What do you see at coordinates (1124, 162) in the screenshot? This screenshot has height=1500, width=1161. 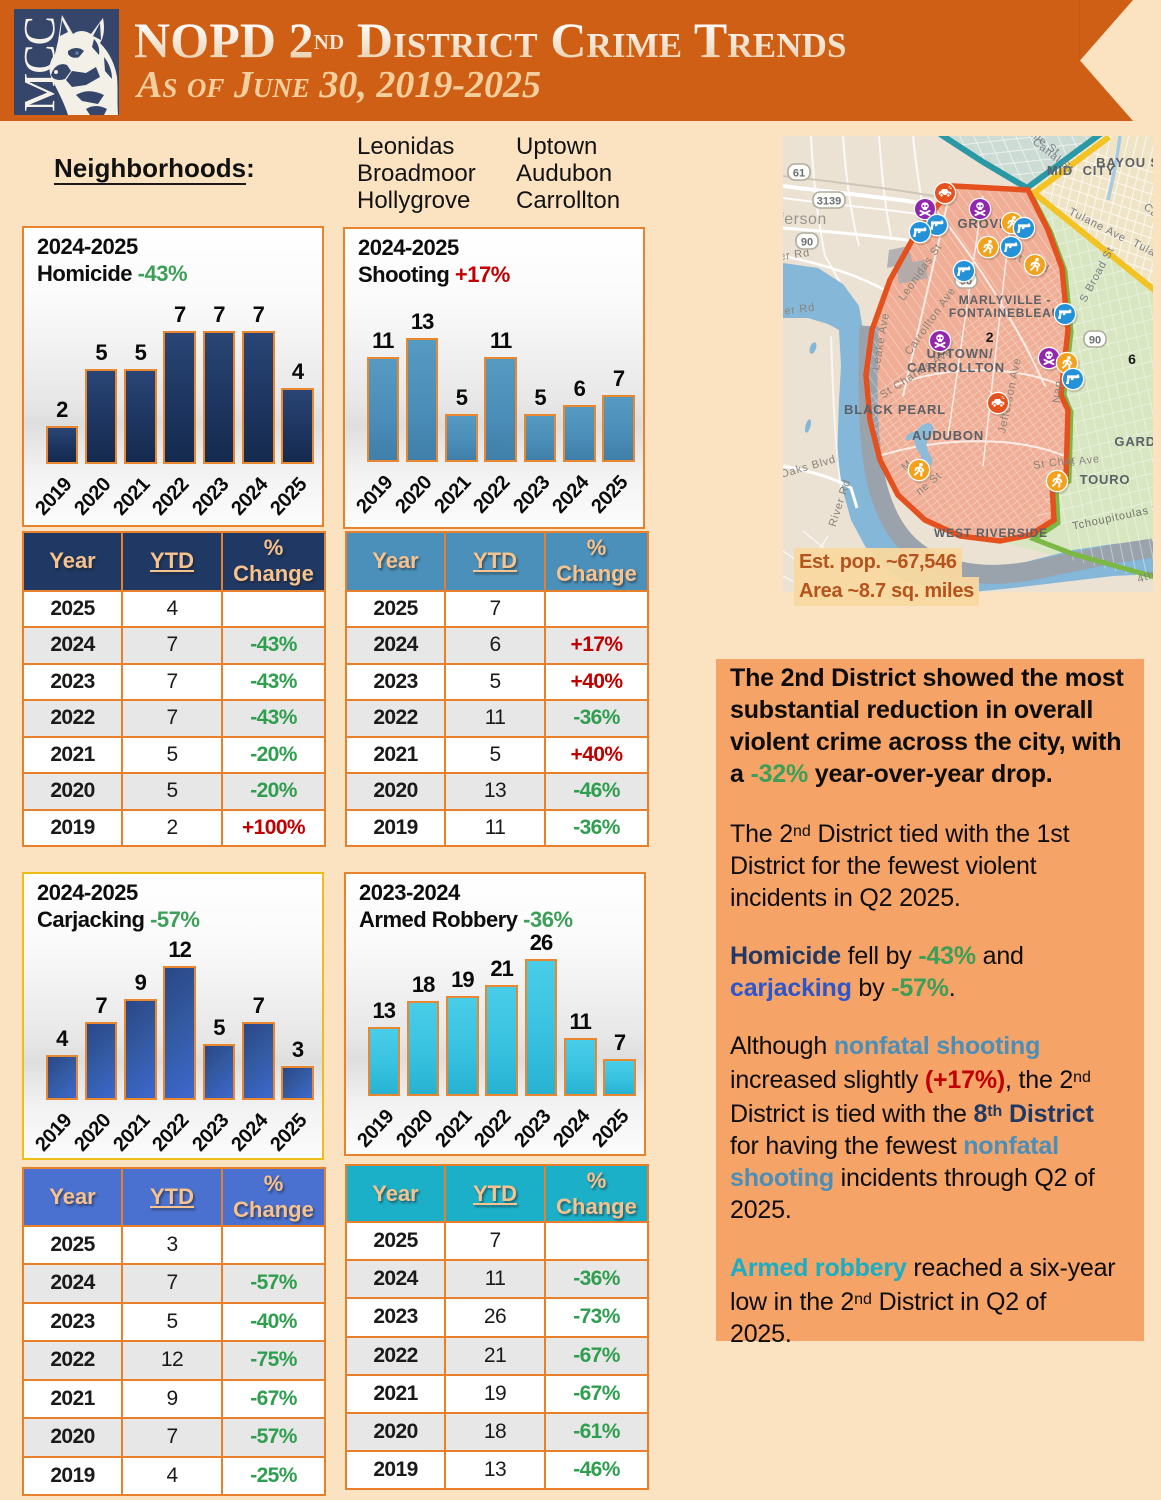 I see `svg-text: BAYOU S` at bounding box center [1124, 162].